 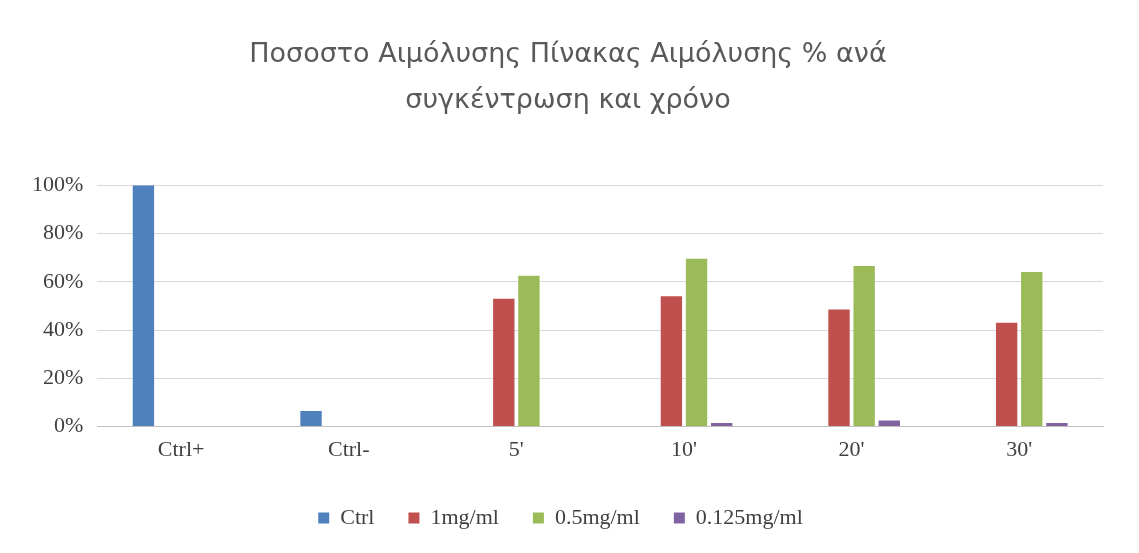 What do you see at coordinates (58, 183) in the screenshot?
I see `y-tick-label: 100%` at bounding box center [58, 183].